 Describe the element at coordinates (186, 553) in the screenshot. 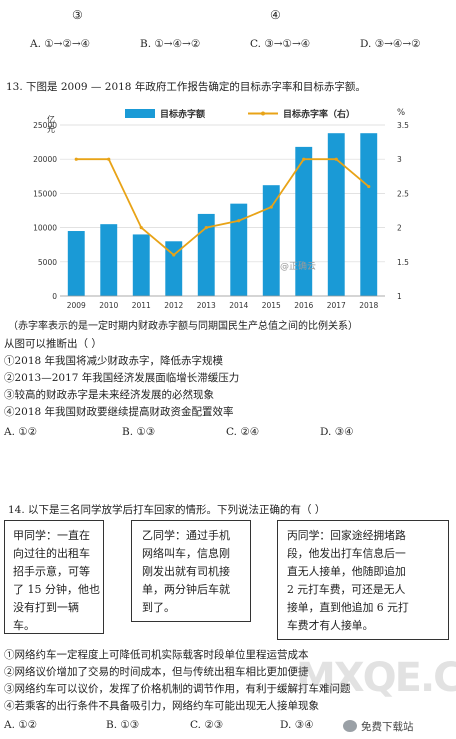

I see `student-b-line: 网络叫车，信息刚` at that location.